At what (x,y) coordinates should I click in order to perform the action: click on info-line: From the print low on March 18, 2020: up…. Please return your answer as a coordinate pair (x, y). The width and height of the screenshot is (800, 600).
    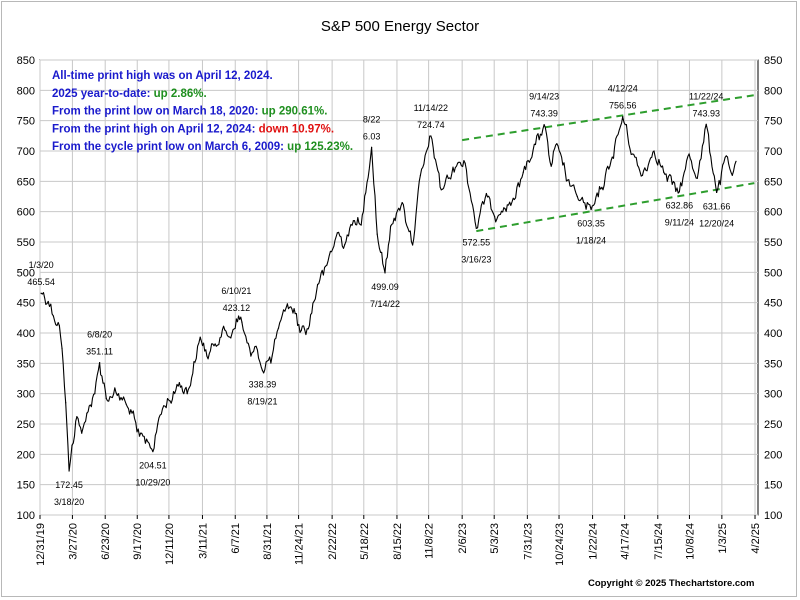
    Looking at the image, I should click on (189, 112).